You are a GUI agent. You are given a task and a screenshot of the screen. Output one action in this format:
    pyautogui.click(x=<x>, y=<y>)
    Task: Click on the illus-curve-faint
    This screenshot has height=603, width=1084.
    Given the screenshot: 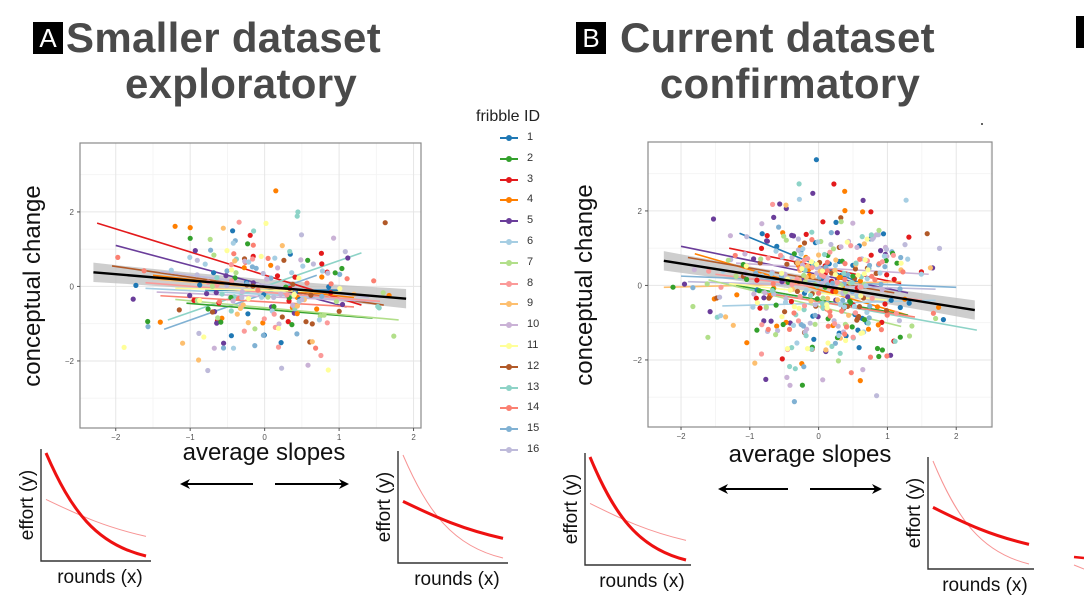 What is the action you would take?
    pyautogui.click(x=96, y=517)
    